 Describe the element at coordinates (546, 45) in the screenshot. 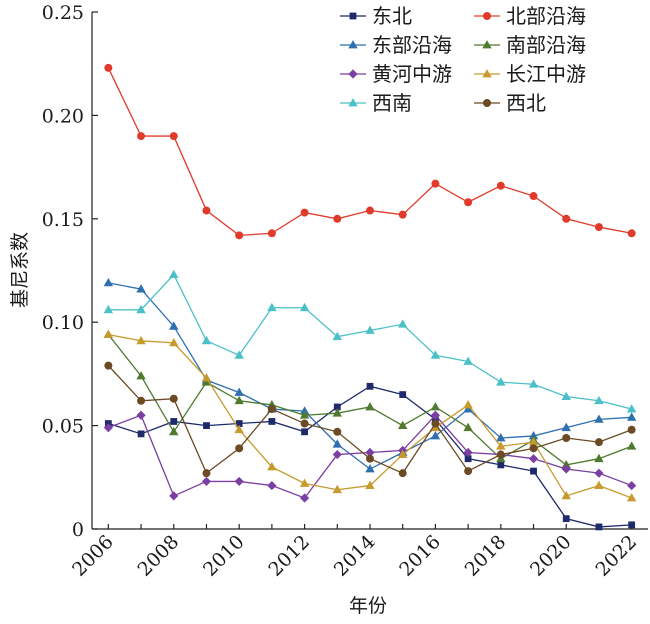

I see `legend-label: 南部沿海` at that location.